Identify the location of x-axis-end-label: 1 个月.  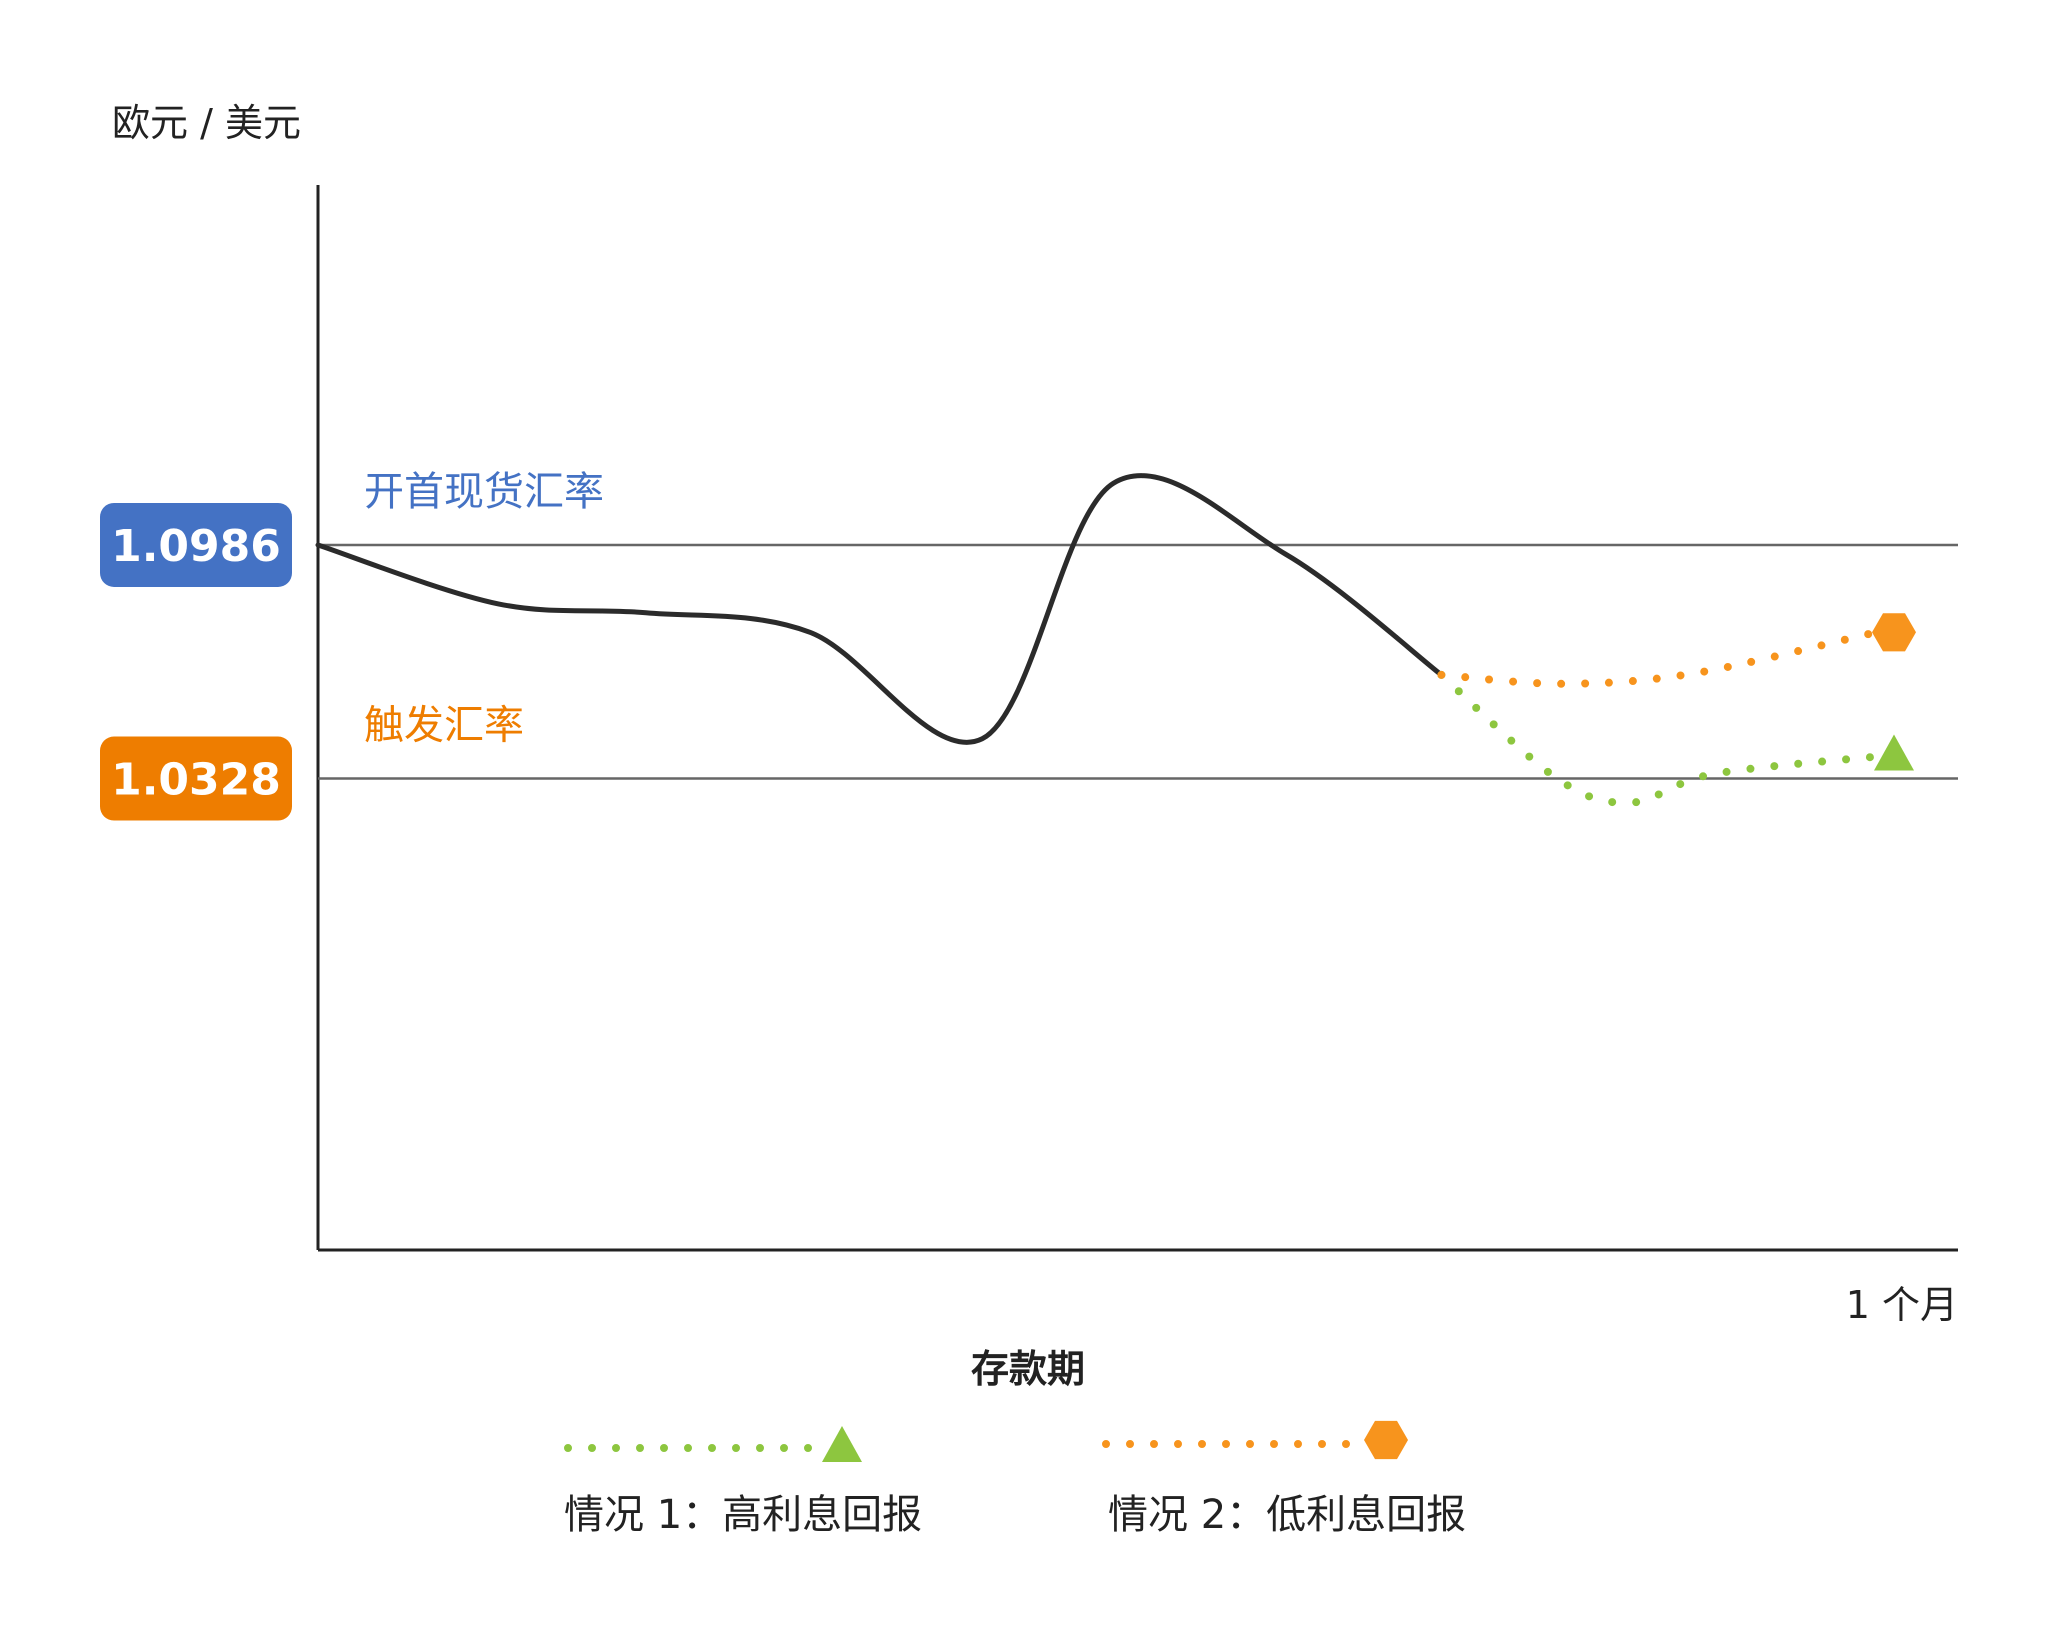
(1902, 1305).